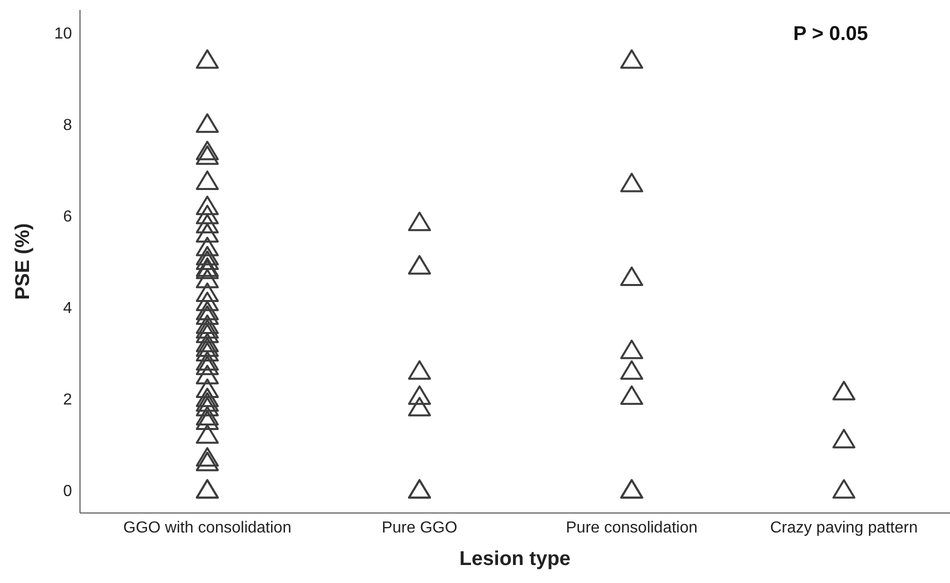 The image size is (950, 583). What do you see at coordinates (67, 217) in the screenshot?
I see `y-tick-label: 6` at bounding box center [67, 217].